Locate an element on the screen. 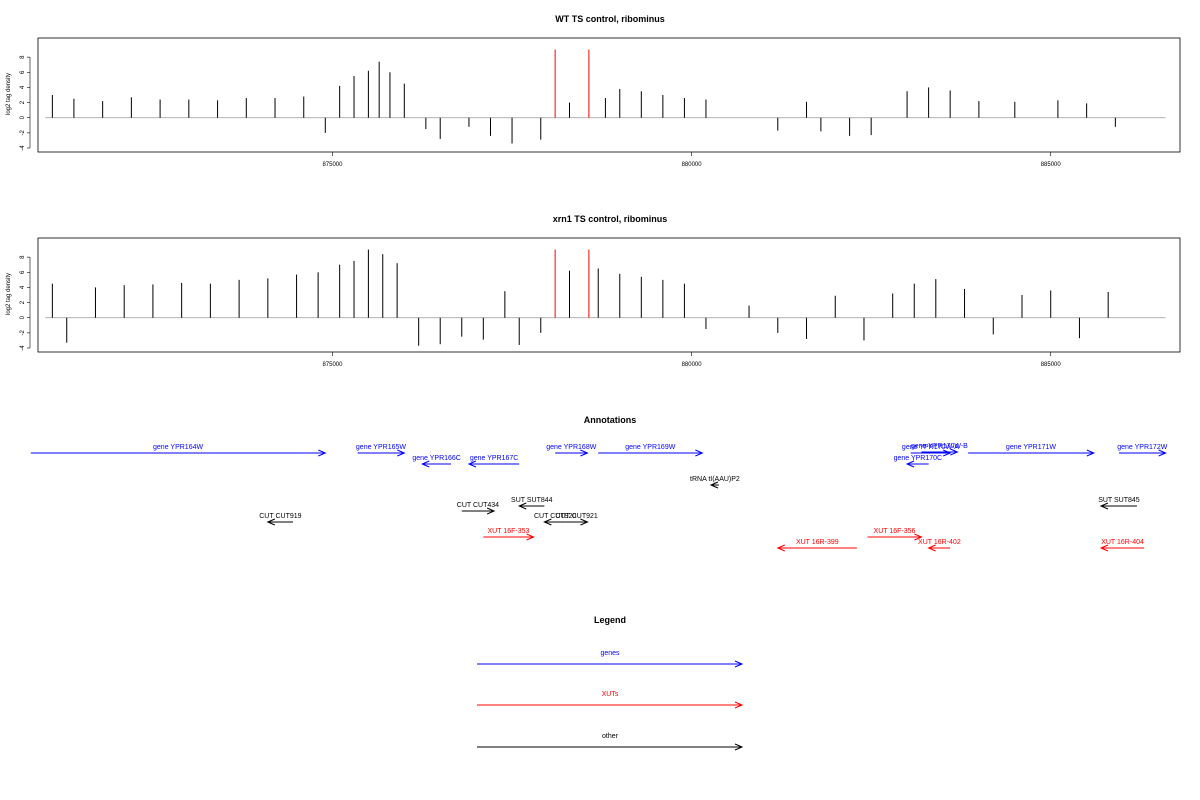 The width and height of the screenshot is (1200, 800). feature-label: gene YPR170W-A is located at coordinates (930, 447).